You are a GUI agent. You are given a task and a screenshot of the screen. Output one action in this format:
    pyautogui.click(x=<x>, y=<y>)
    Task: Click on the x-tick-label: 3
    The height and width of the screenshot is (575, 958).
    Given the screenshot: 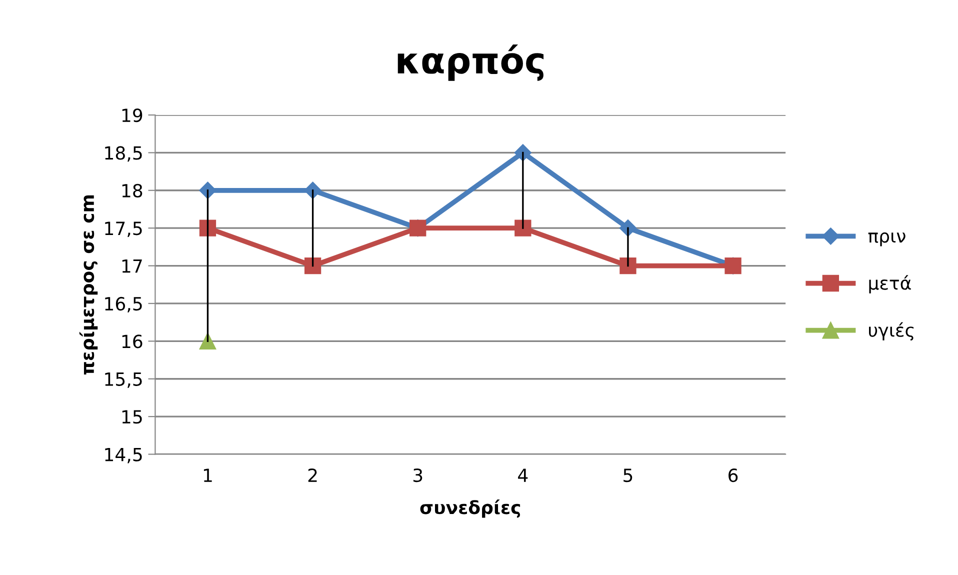 What is the action you would take?
    pyautogui.click(x=417, y=475)
    